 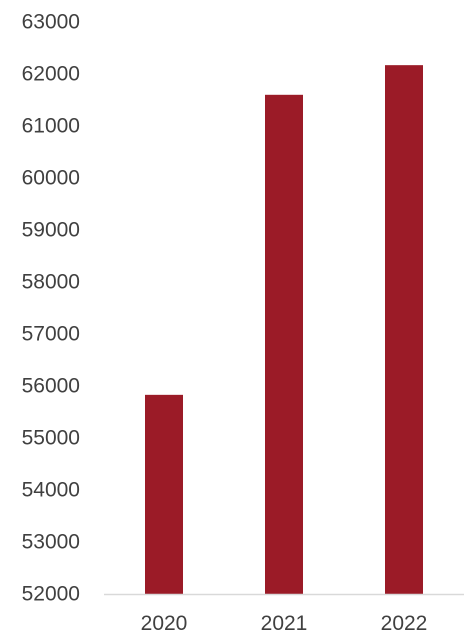 I want to click on x-category-label: 2022, so click(x=404, y=623).